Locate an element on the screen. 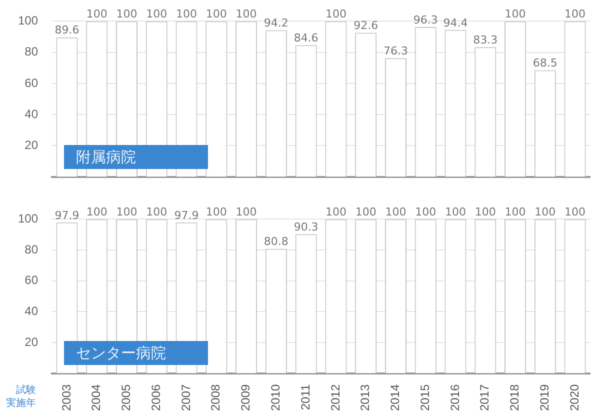 The height and width of the screenshot is (414, 598). x-tick-label: 2015 is located at coordinates (425, 398).